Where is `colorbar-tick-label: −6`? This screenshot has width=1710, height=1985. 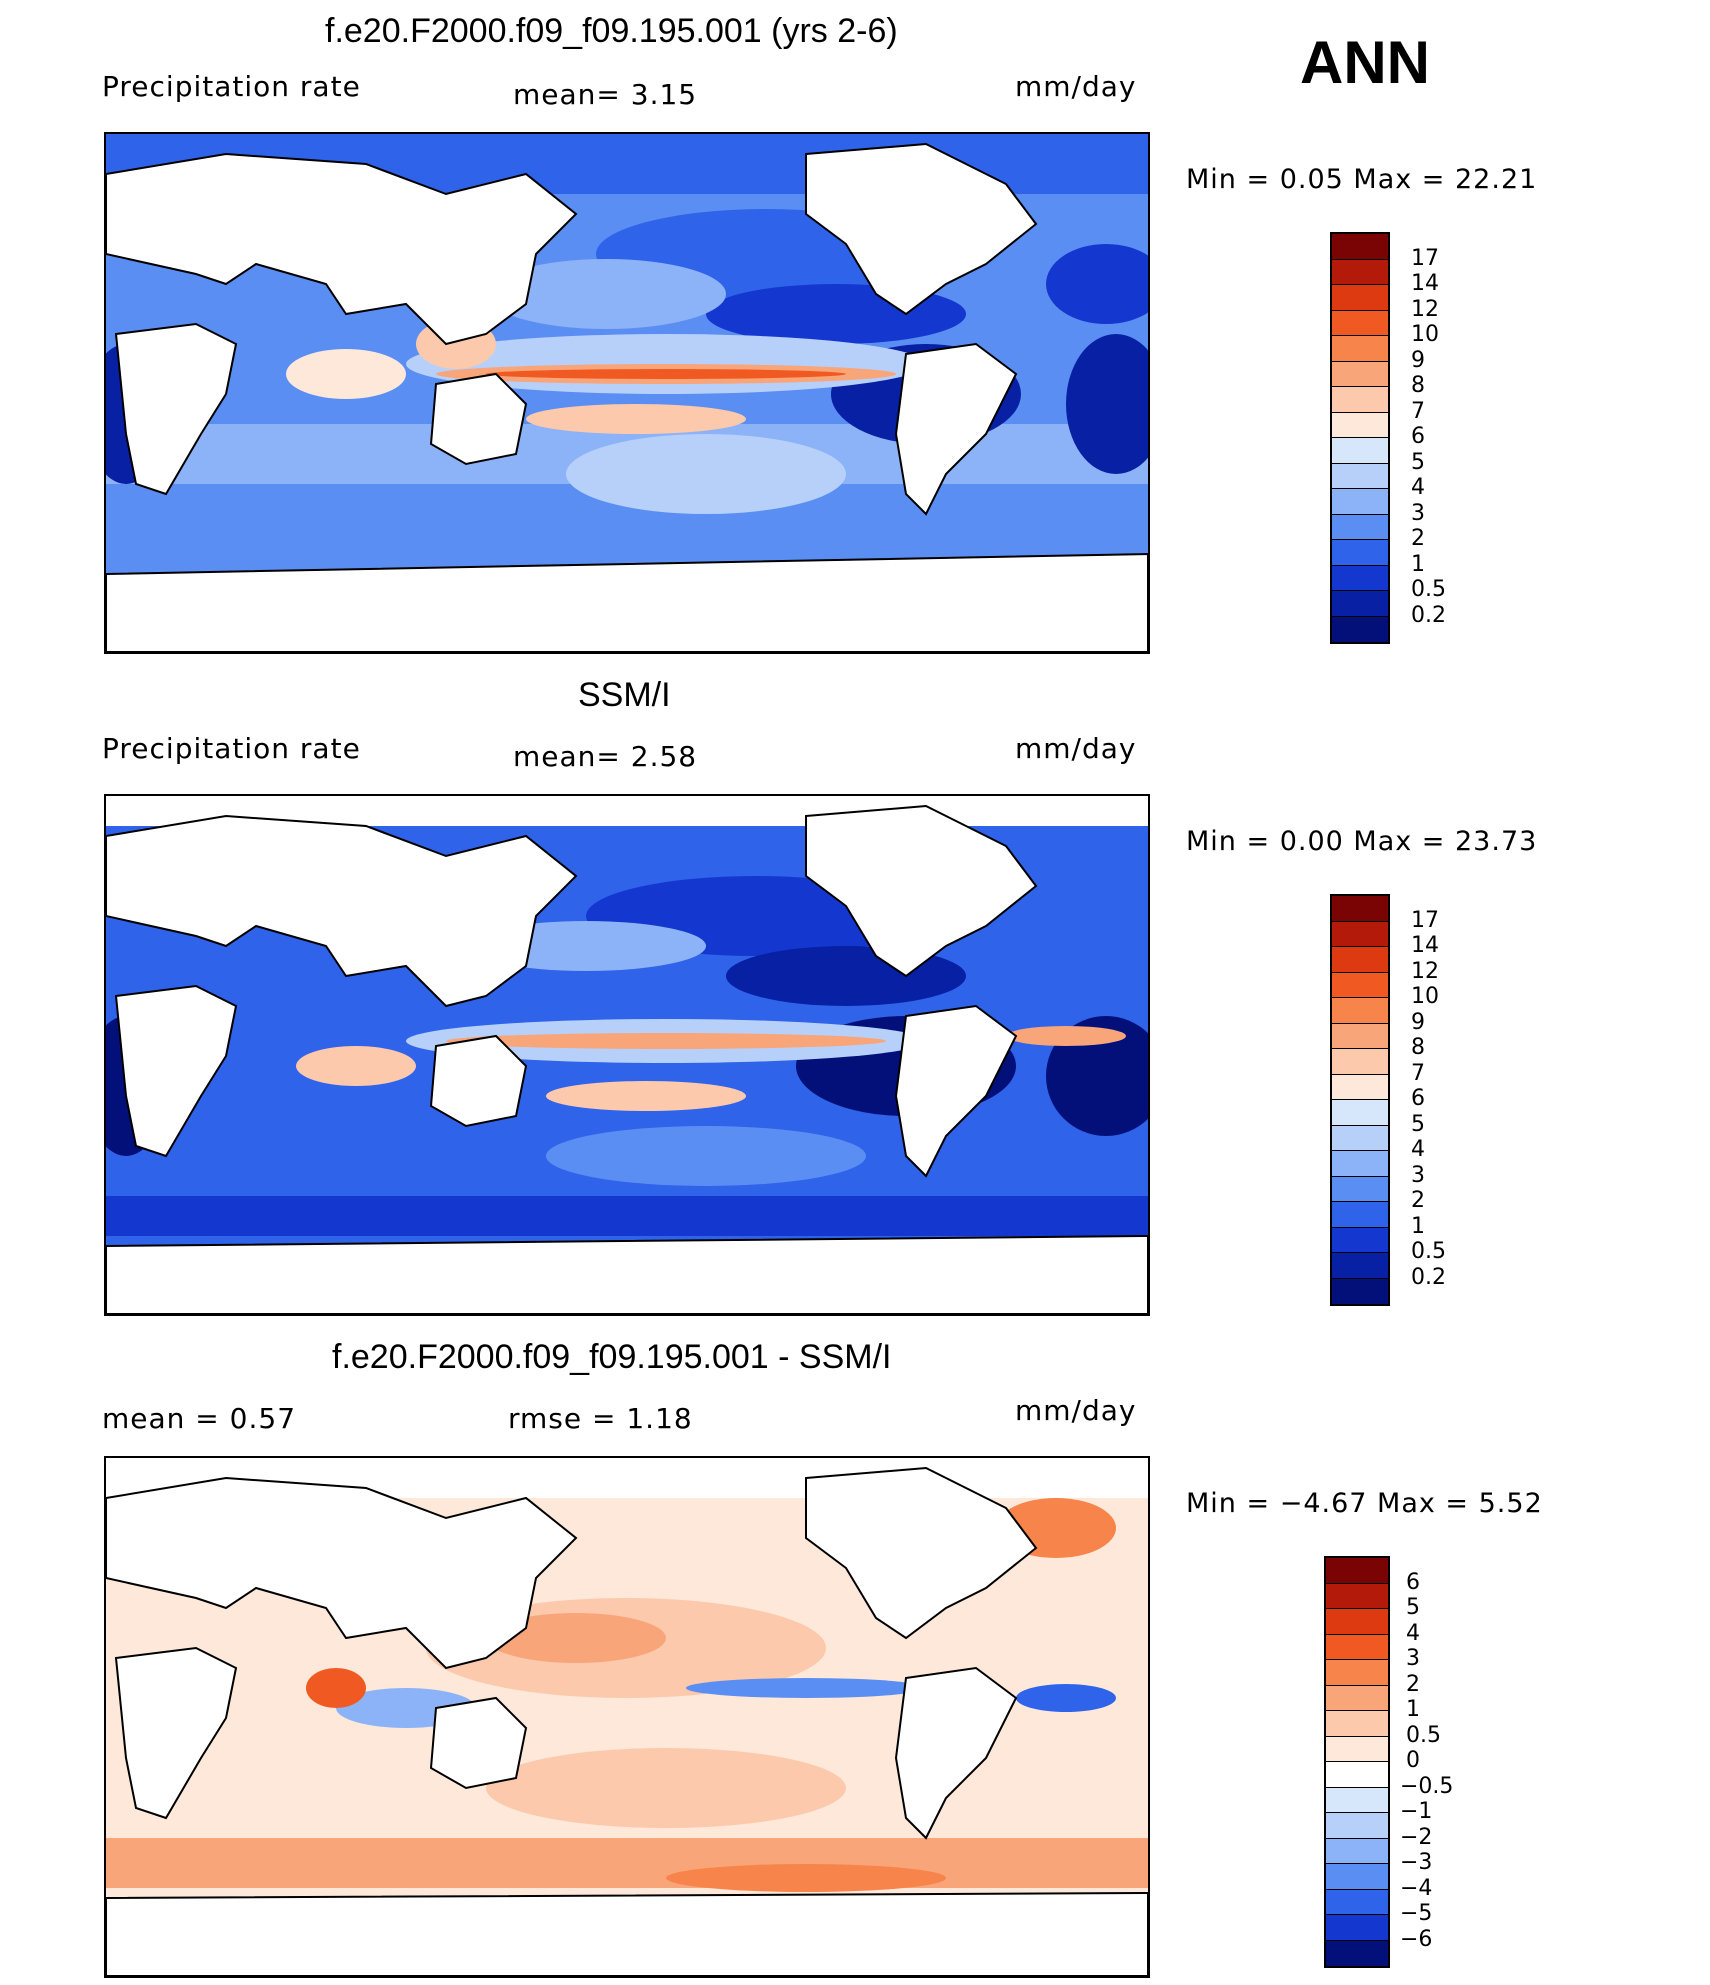 colorbar-tick-label: −6 is located at coordinates (1416, 1939).